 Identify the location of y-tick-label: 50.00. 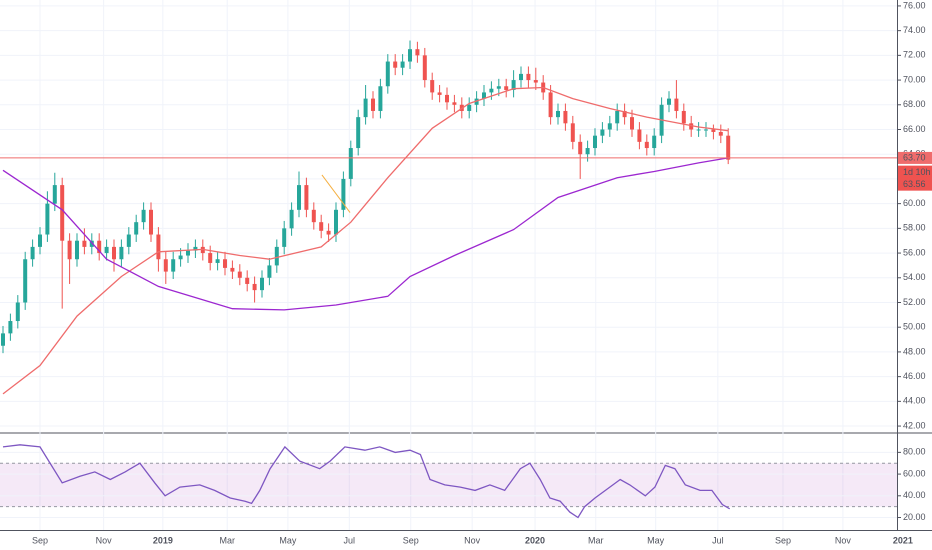
(914, 327).